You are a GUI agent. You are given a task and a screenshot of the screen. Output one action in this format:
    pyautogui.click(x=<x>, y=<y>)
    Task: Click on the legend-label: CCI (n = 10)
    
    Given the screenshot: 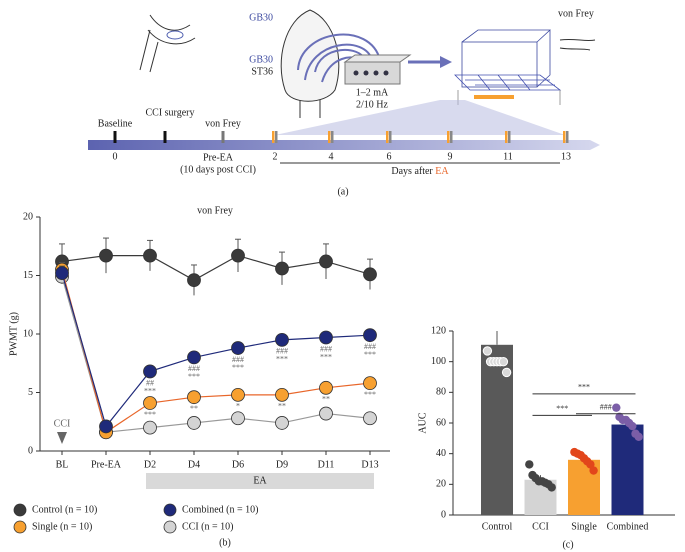 What is the action you would take?
    pyautogui.click(x=207, y=526)
    